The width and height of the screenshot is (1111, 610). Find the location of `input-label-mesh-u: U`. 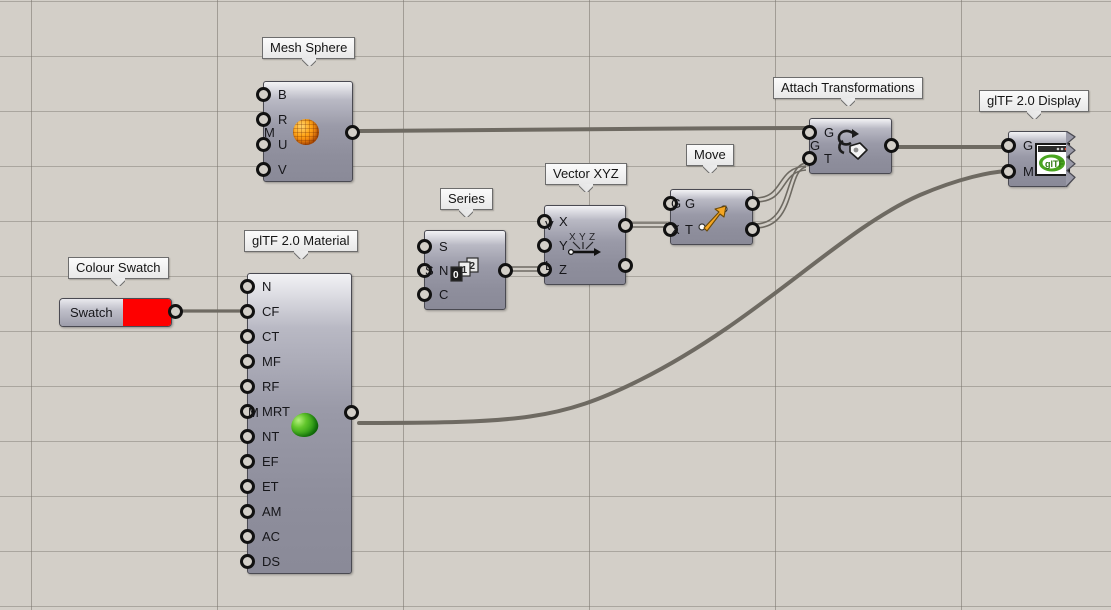

input-label-mesh-u: U is located at coordinates (283, 144).